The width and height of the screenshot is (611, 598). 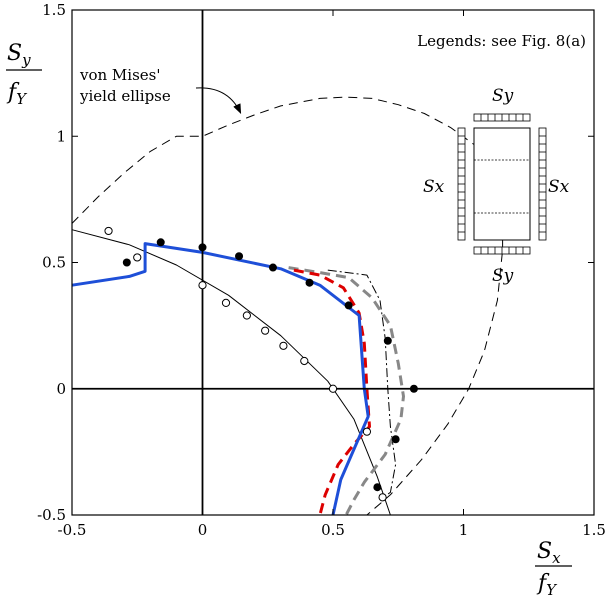 I want to click on y-label-num-sub: y, so click(x=26, y=60).